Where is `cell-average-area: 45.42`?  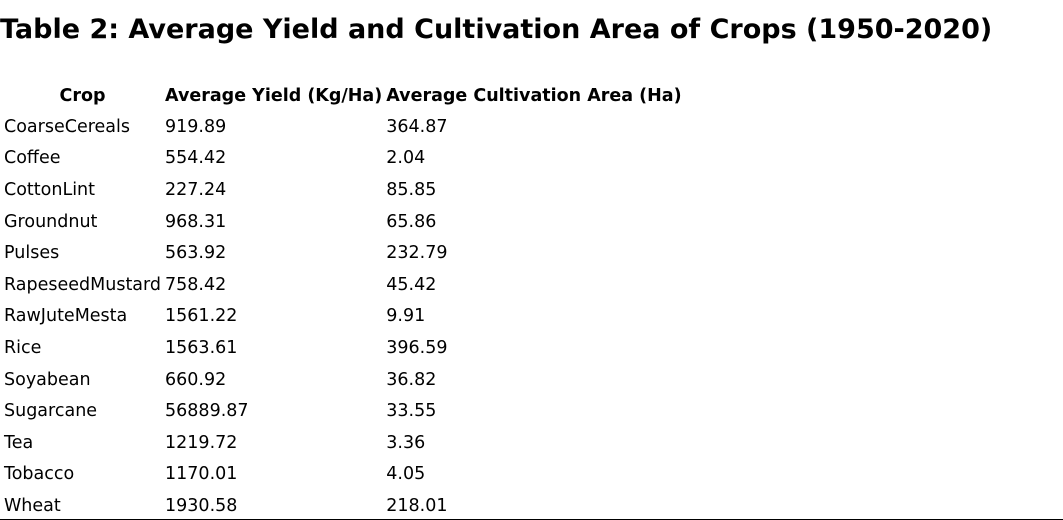 cell-average-area: 45.42 is located at coordinates (411, 284).